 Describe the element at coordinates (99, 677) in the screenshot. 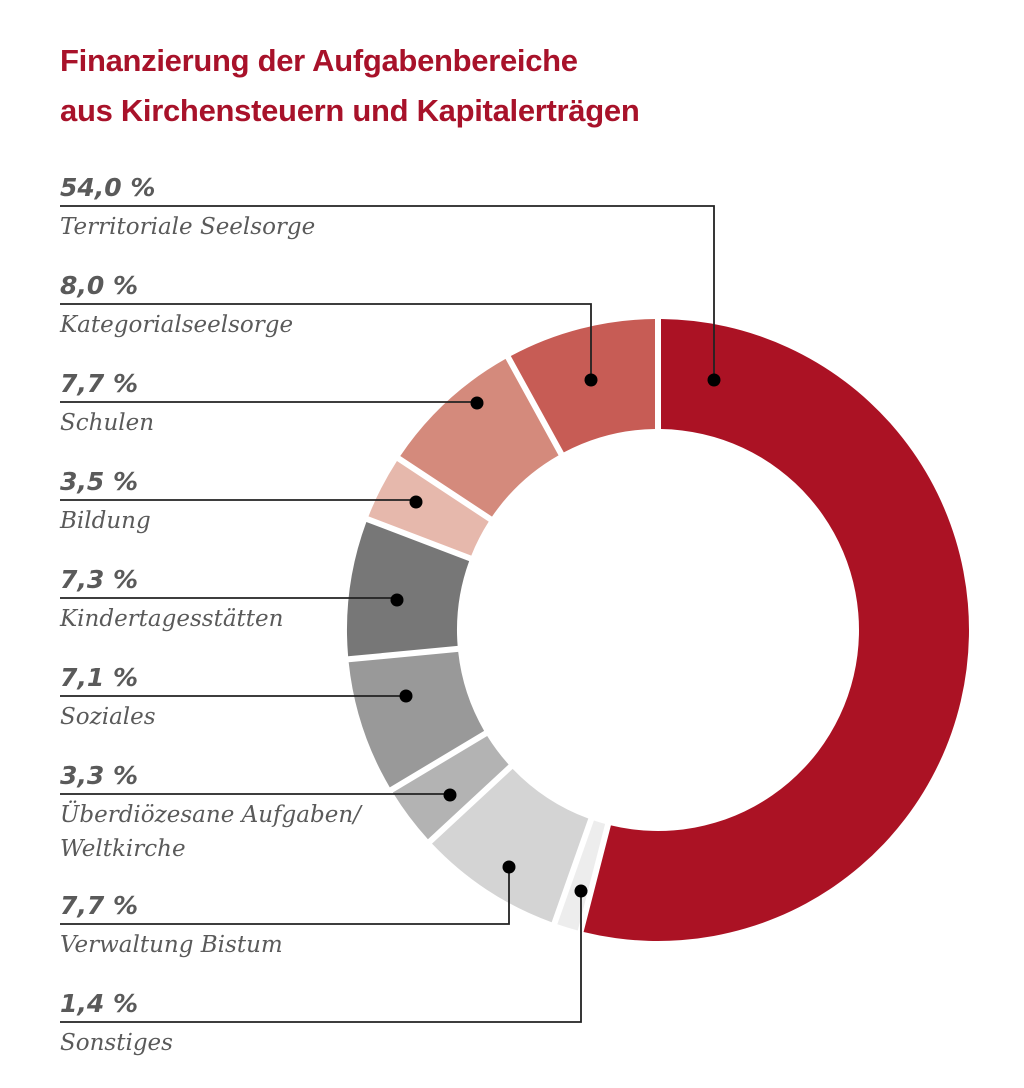

I see `slice-value-label: 7,1 %` at that location.